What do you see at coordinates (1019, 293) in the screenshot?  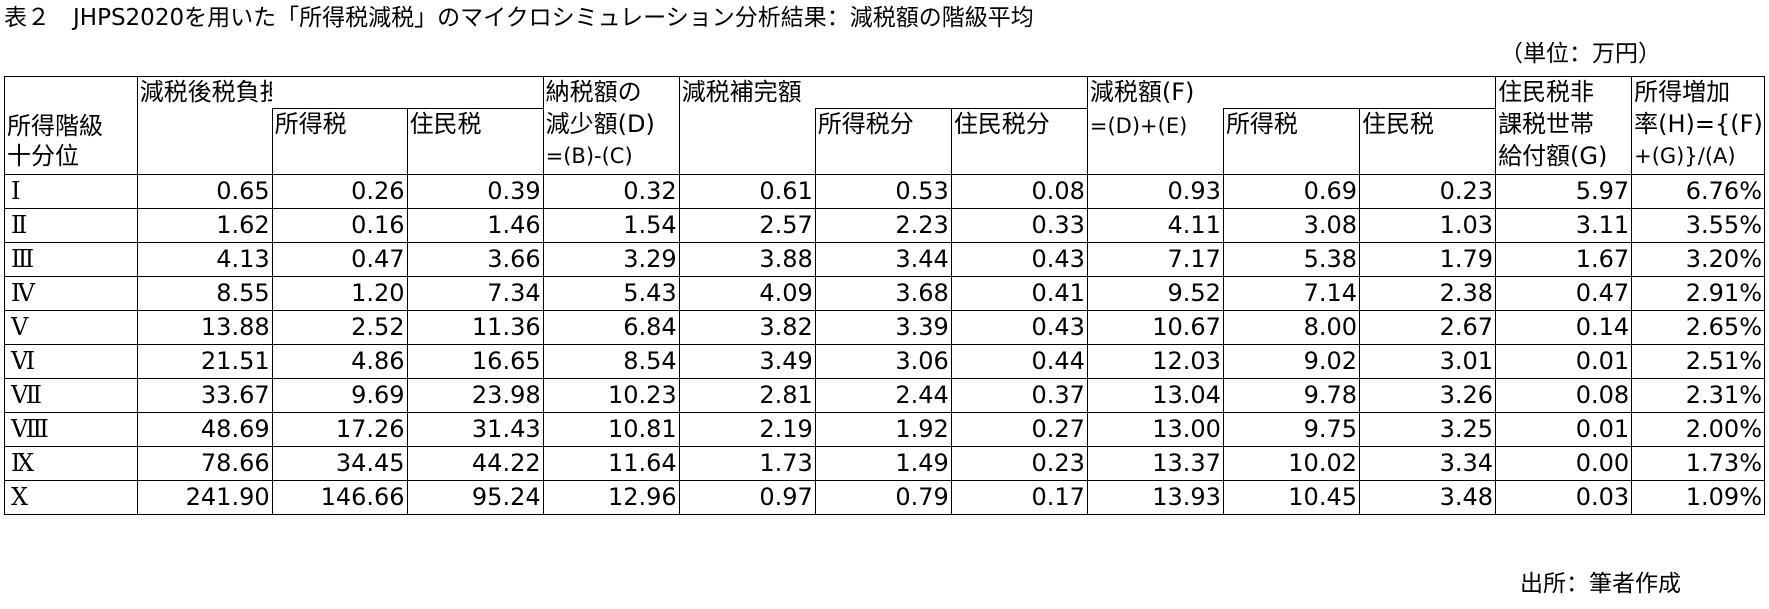 I see `e-resident-tax-cell: 0.41` at bounding box center [1019, 293].